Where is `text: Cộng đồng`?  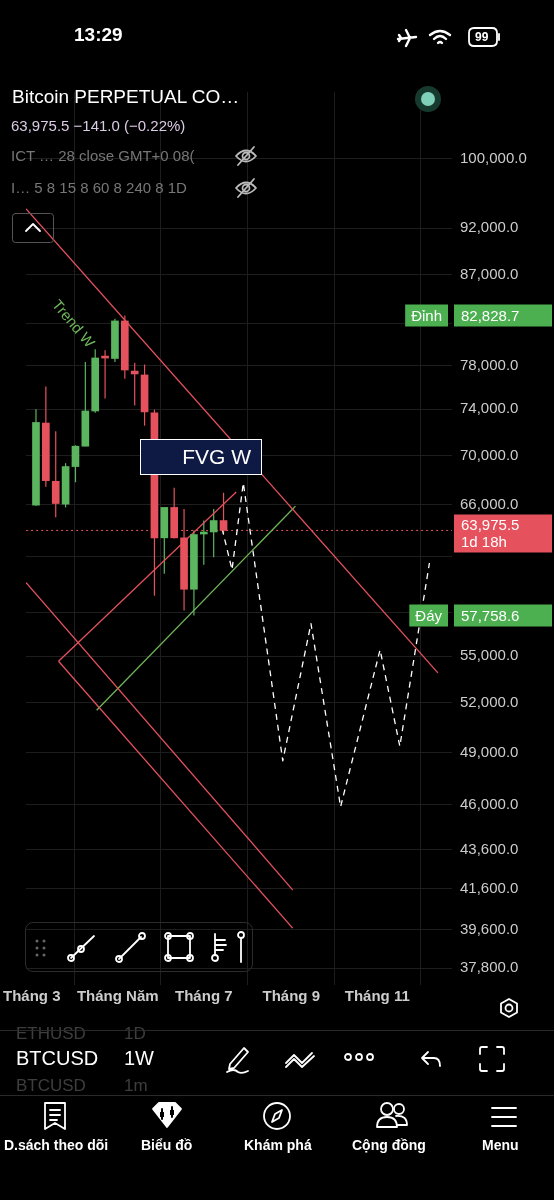
text: Cộng đồng is located at coordinates (389, 1145).